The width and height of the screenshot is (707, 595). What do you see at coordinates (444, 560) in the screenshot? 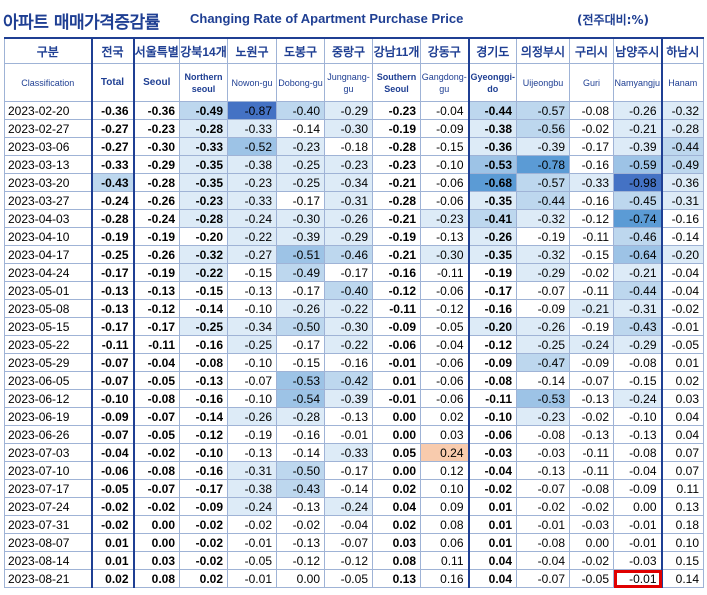
I see `table-cell: 0.11` at bounding box center [444, 560].